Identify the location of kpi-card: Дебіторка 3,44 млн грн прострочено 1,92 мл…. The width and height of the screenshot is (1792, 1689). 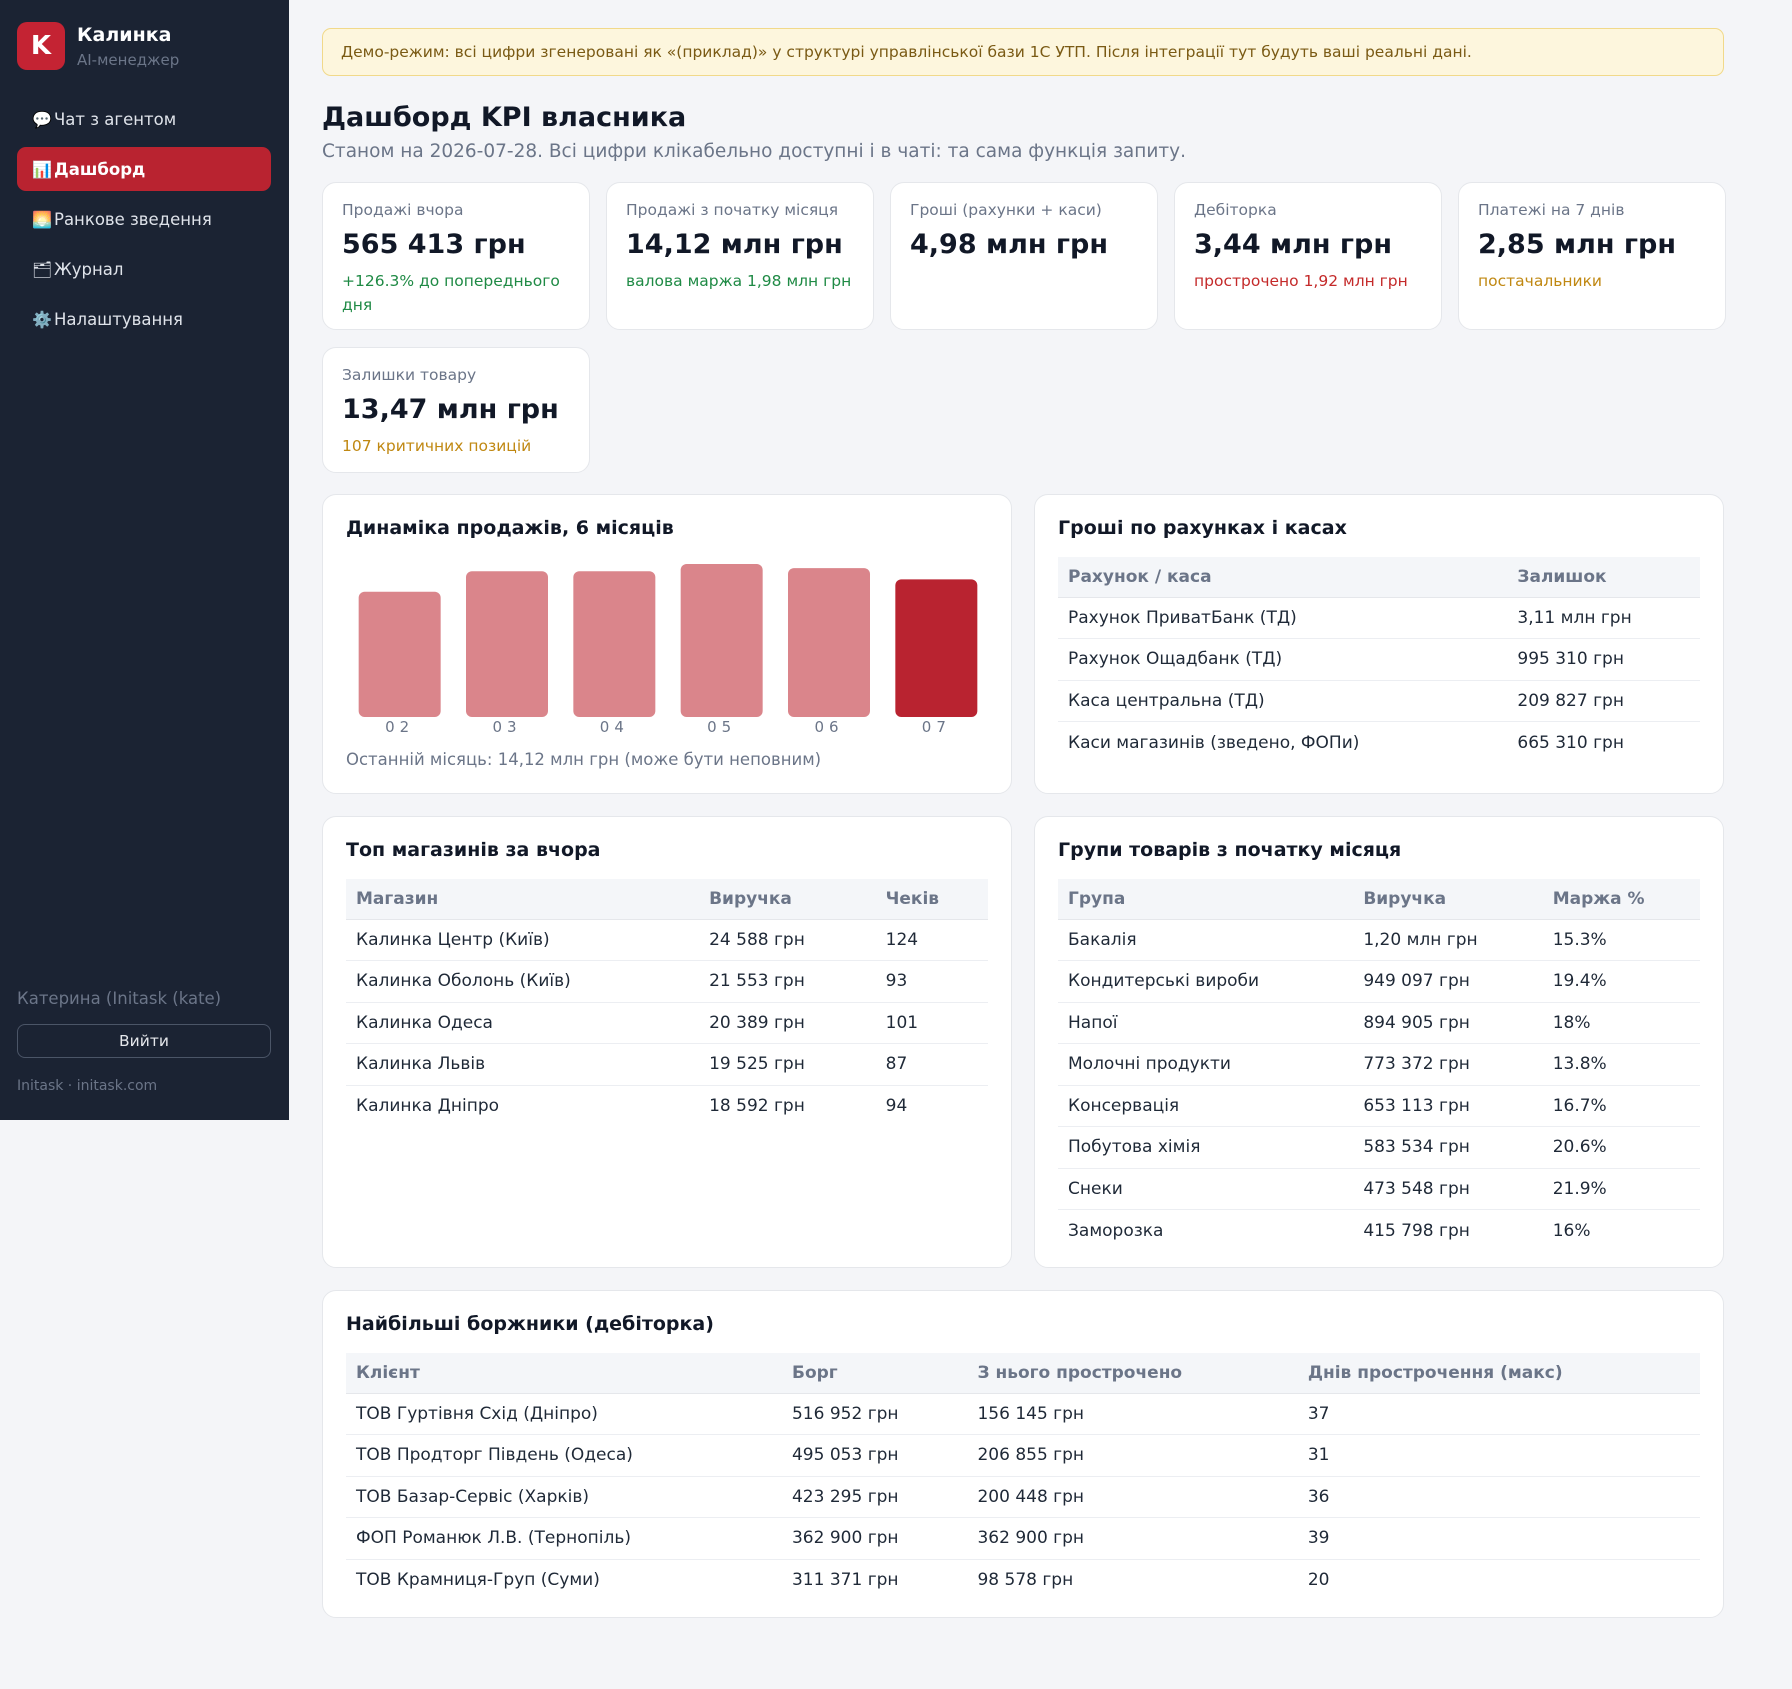
(1308, 256).